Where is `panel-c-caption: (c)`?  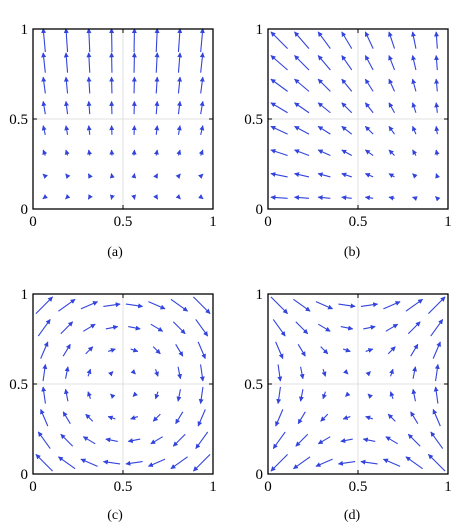 panel-c-caption: (c) is located at coordinates (115, 515).